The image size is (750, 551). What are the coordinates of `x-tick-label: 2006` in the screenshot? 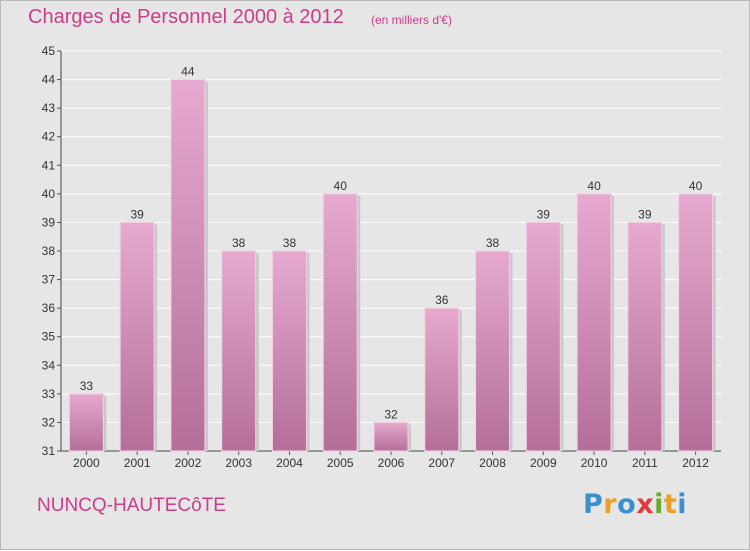 It's located at (391, 463).